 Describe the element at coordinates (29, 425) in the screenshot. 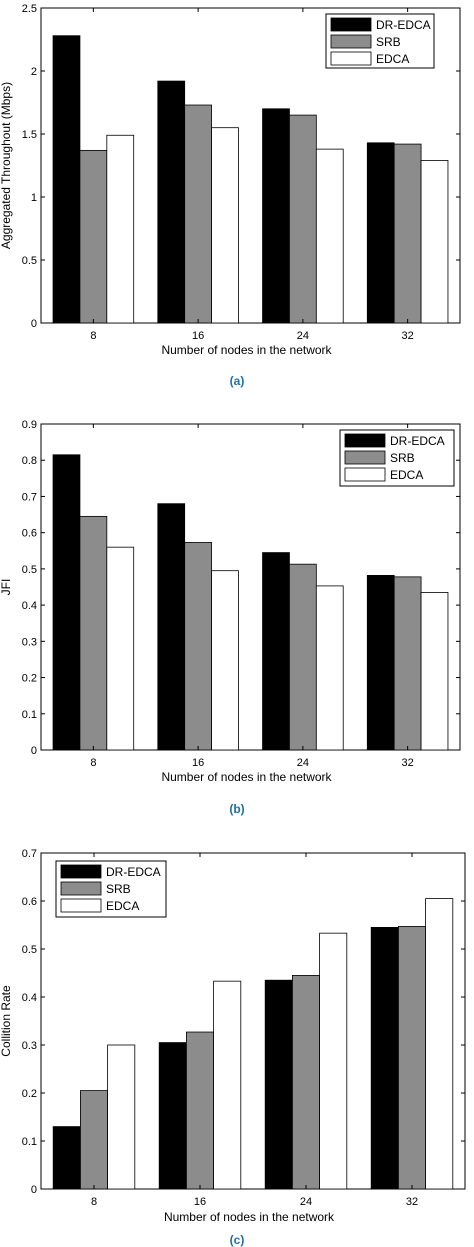

I see `y-tick-label: 0.9` at that location.